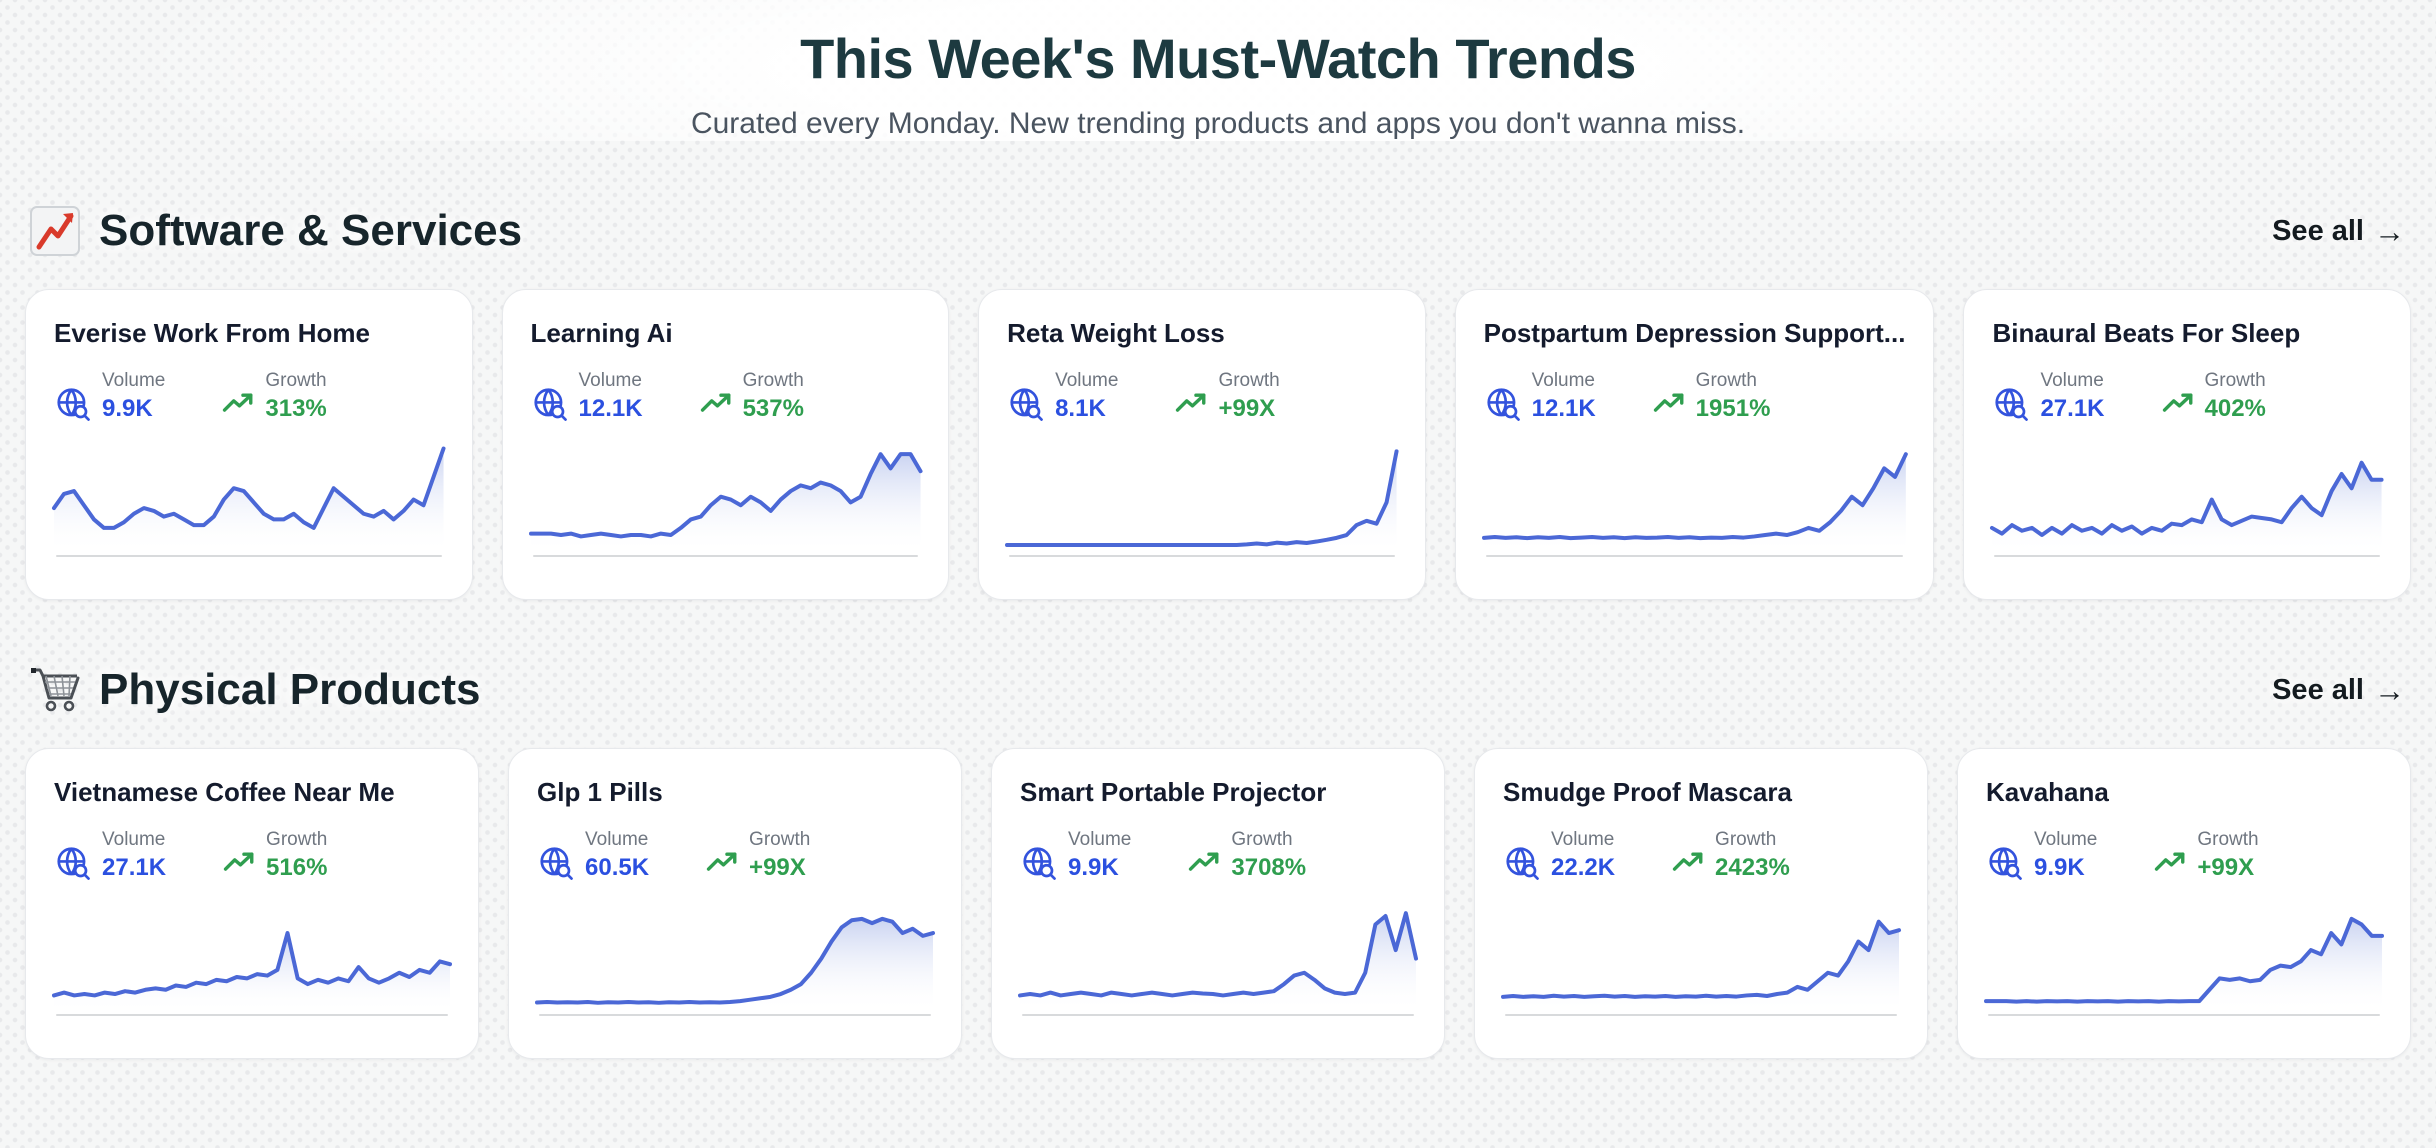 This screenshot has width=2436, height=1148. Describe the element at coordinates (2146, 333) in the screenshot. I see `trend-card-title: Binaural Beats For Sleep` at that location.